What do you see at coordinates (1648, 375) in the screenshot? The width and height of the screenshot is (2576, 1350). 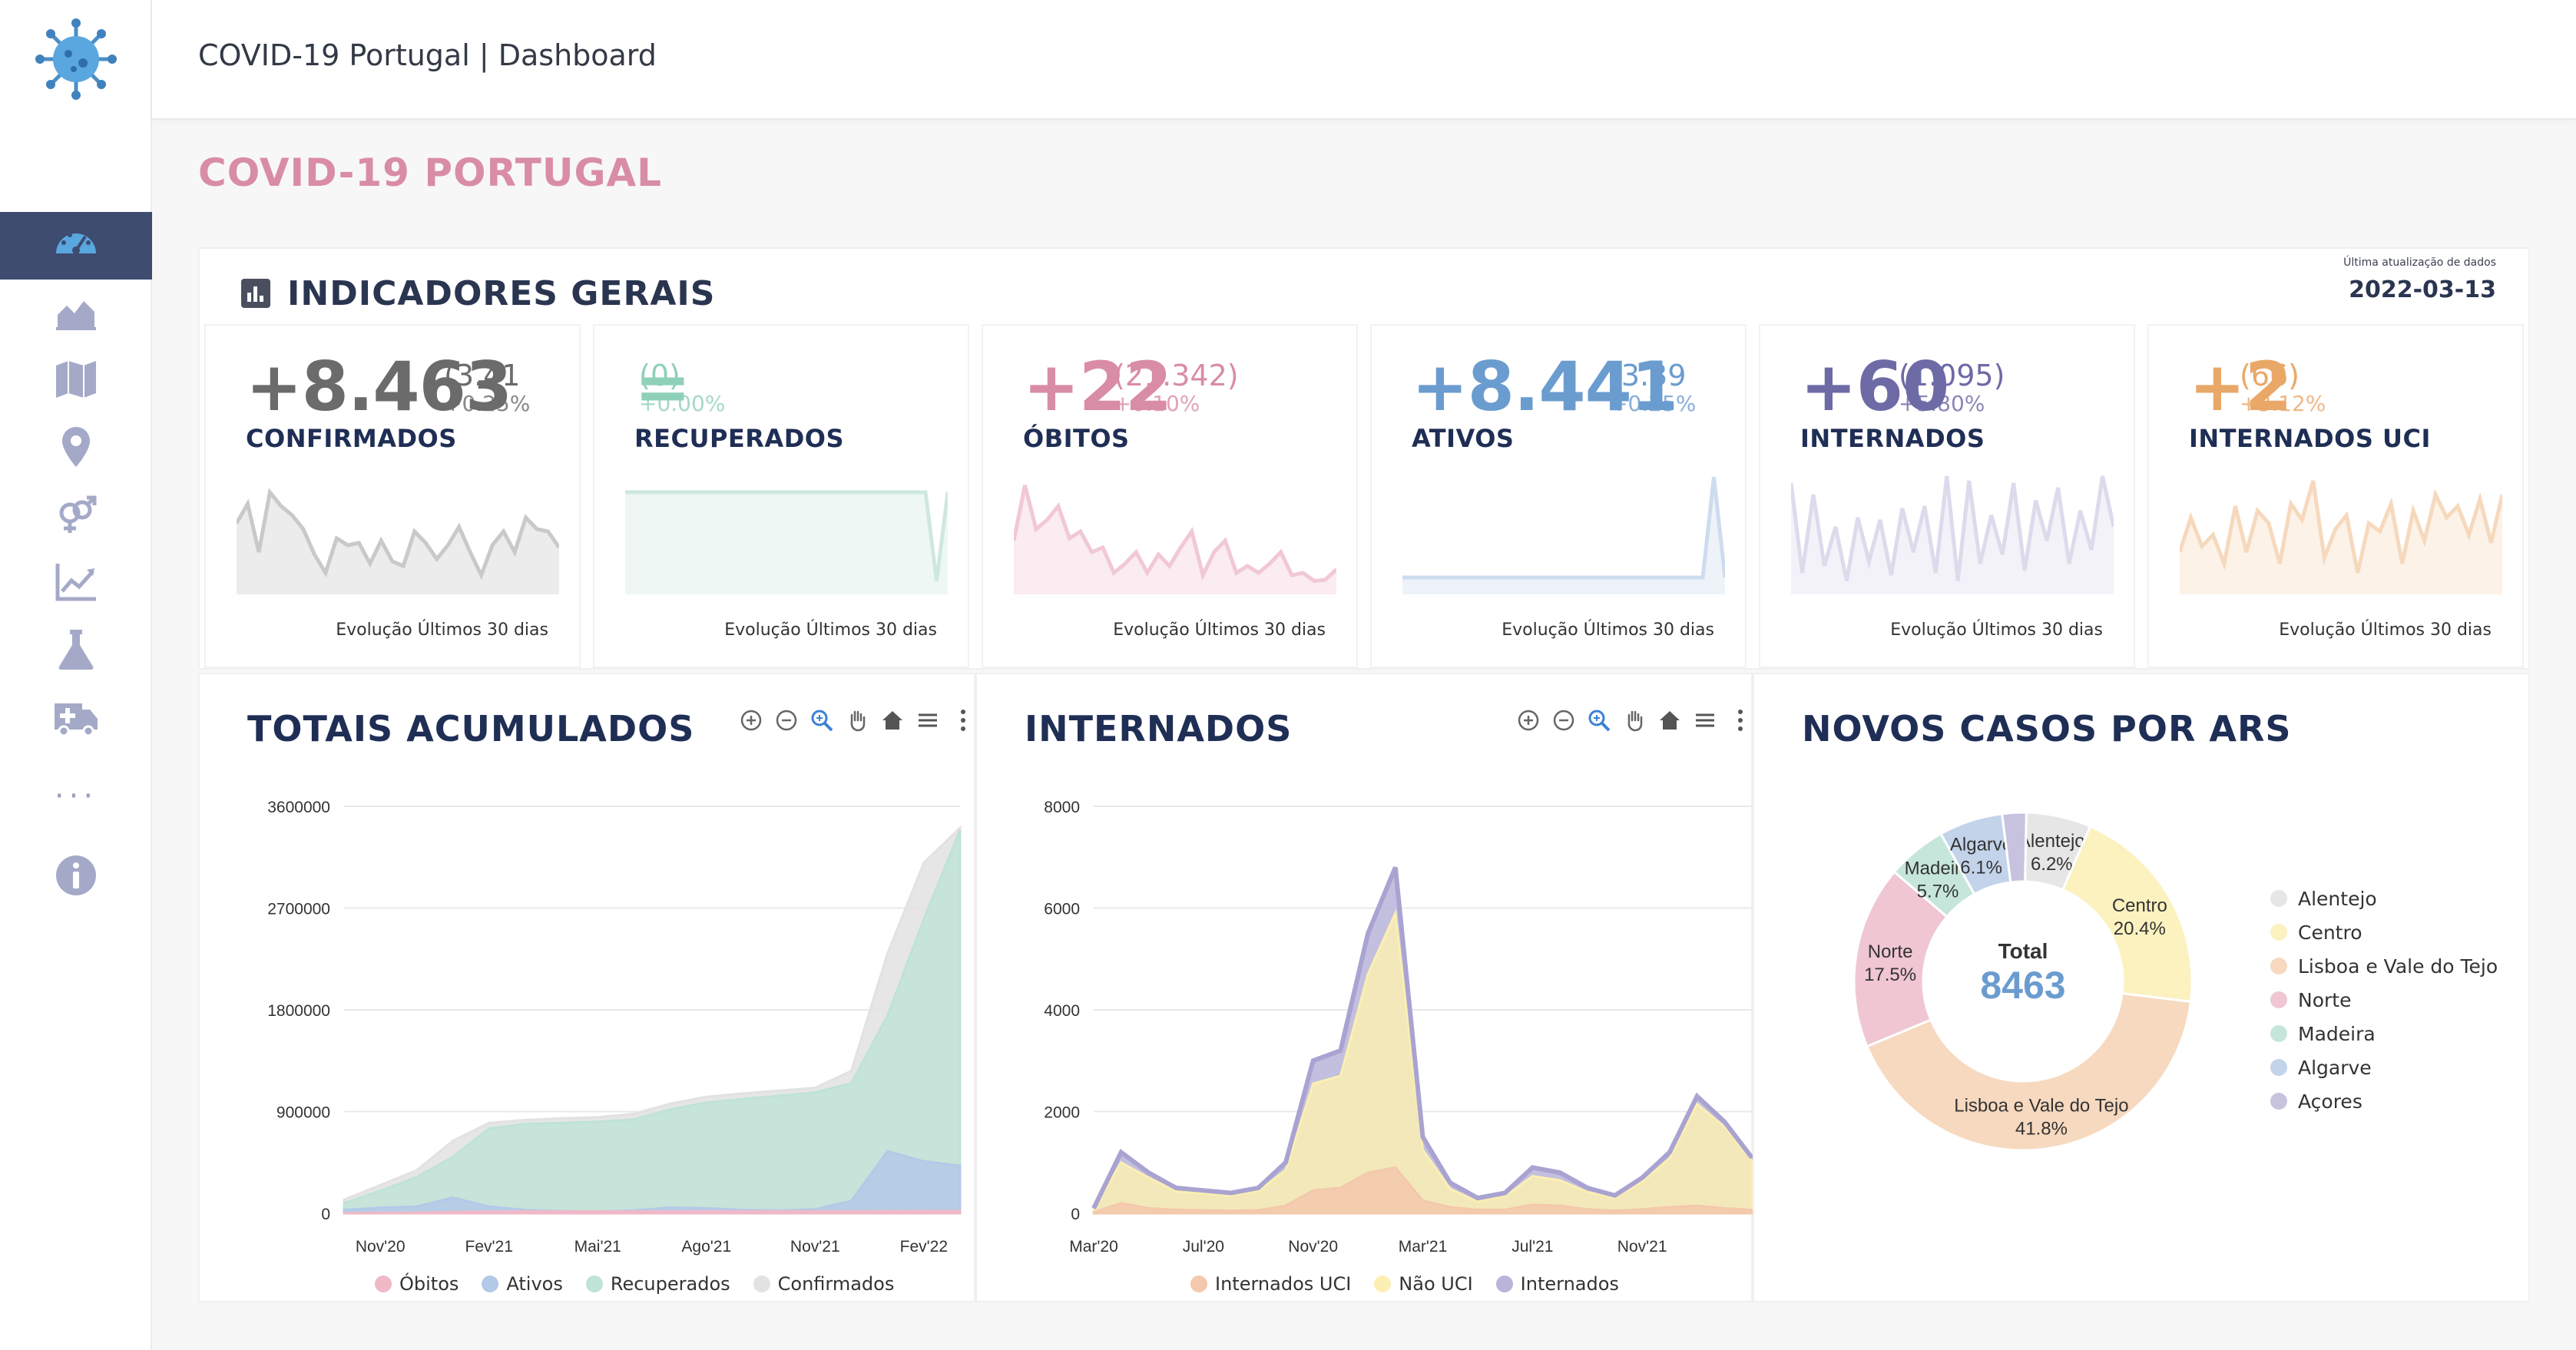 I see `kpi-total: (3.39` at bounding box center [1648, 375].